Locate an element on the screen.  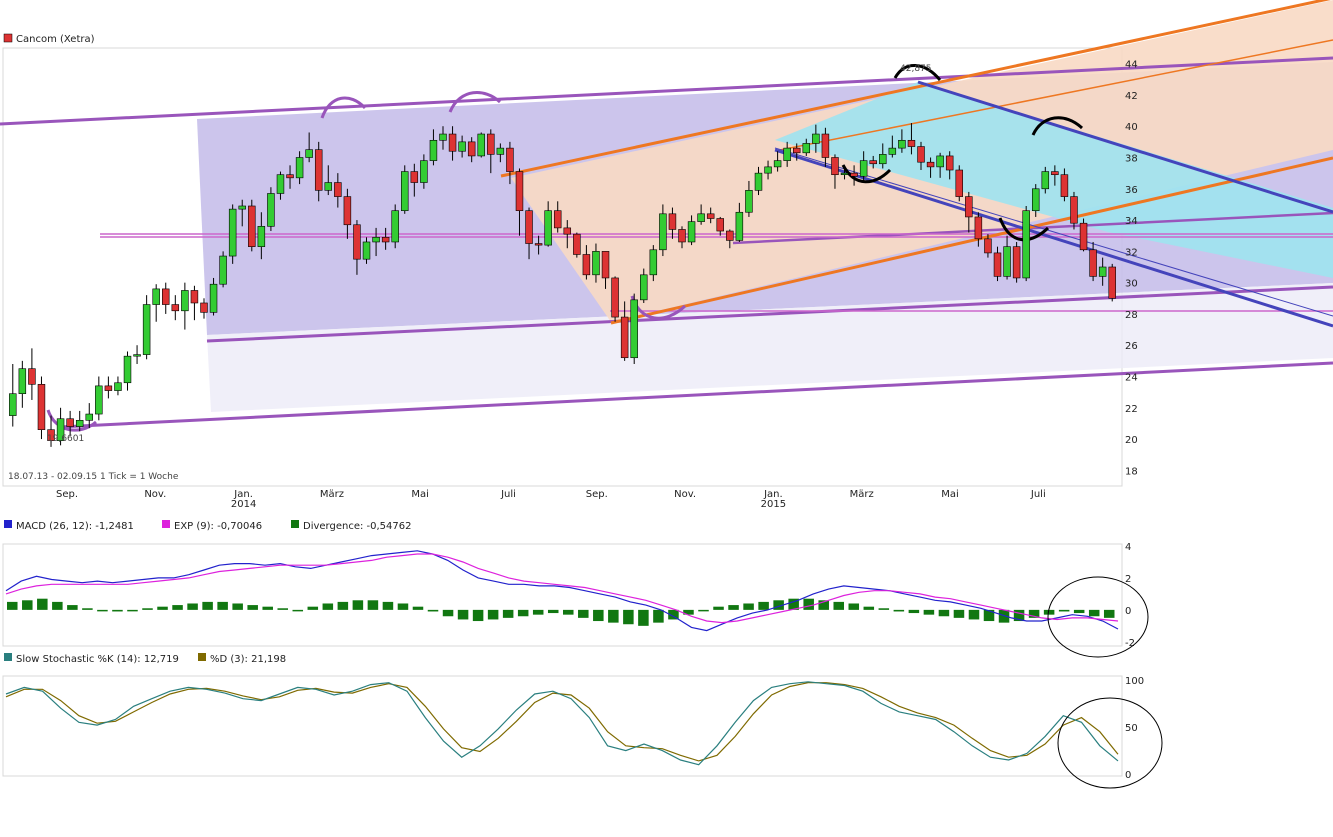
cyan-zone is located at coordinates (1054, 180).